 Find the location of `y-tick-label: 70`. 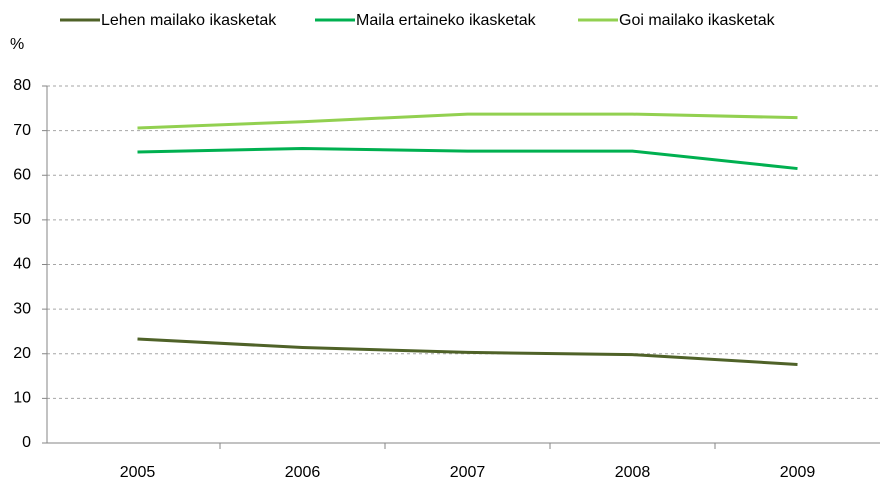

y-tick-label: 70 is located at coordinates (22, 130).